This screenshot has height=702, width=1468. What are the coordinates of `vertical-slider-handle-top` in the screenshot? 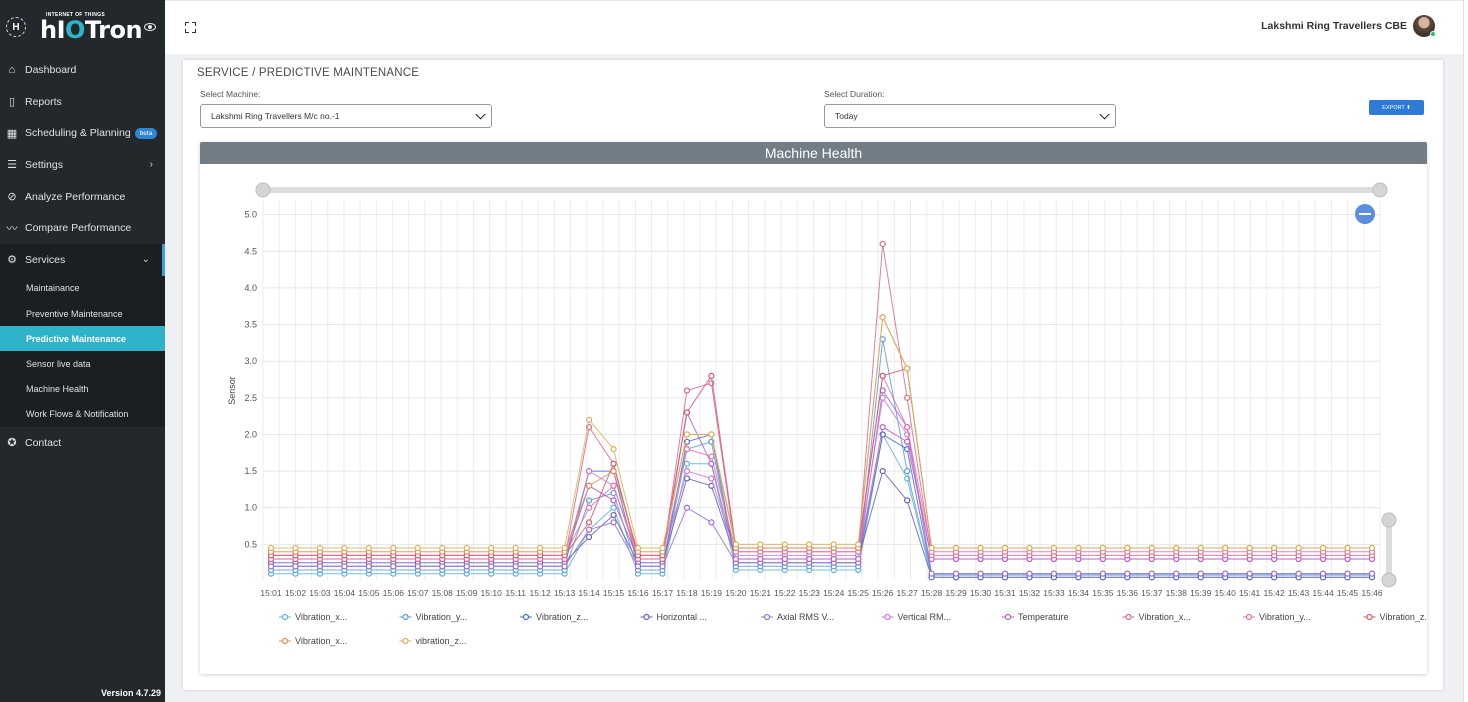 It's located at (1389, 520).